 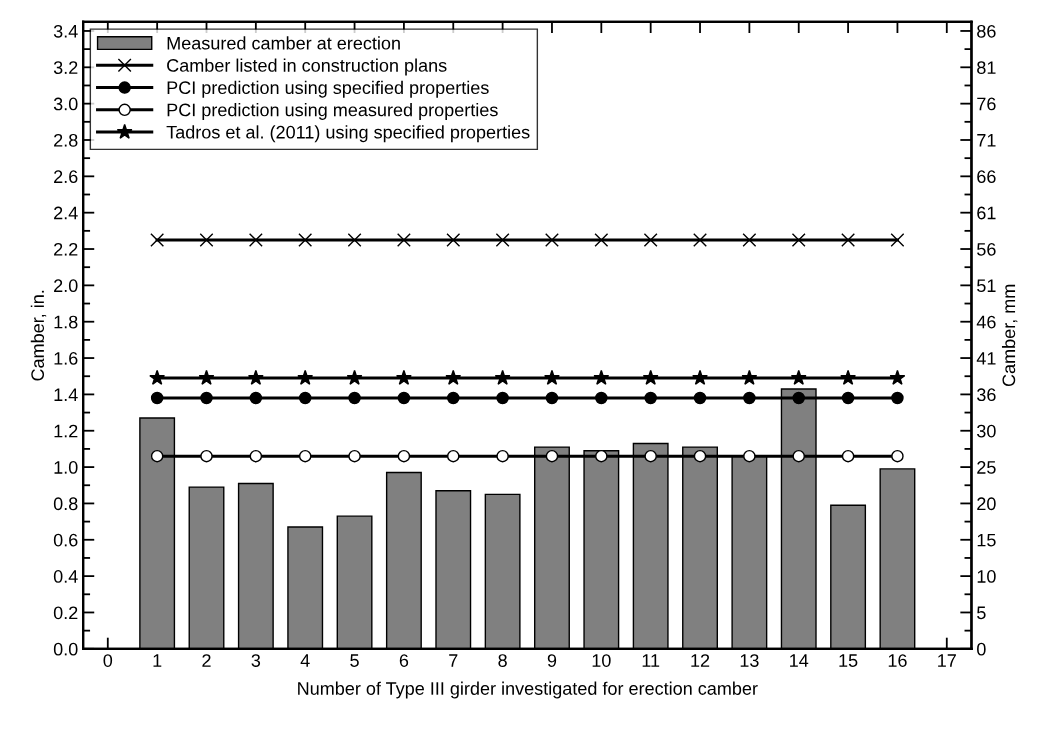 What do you see at coordinates (986, 504) in the screenshot?
I see `y2-tick-label: 20` at bounding box center [986, 504].